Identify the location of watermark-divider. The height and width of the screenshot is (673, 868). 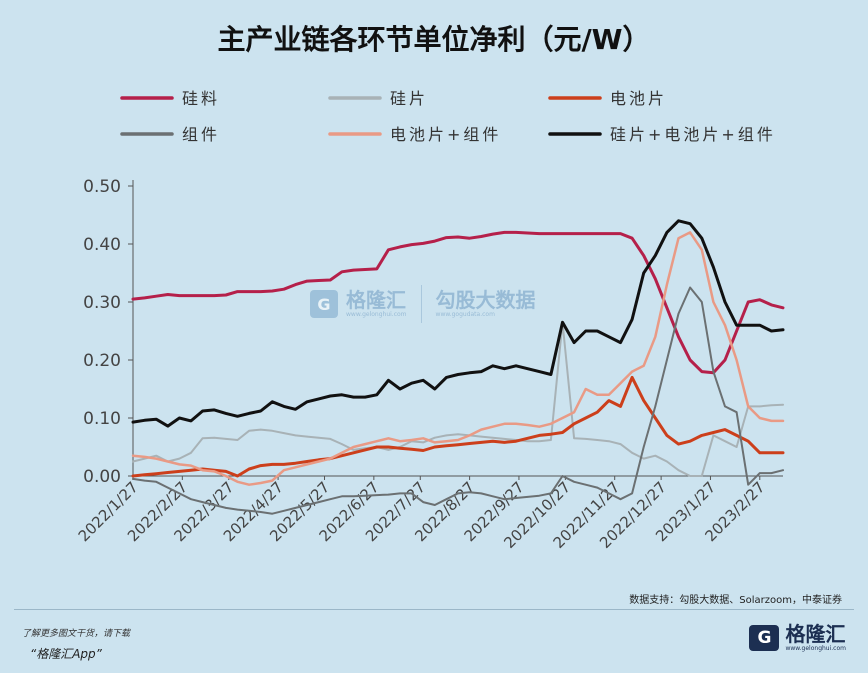
(421, 304).